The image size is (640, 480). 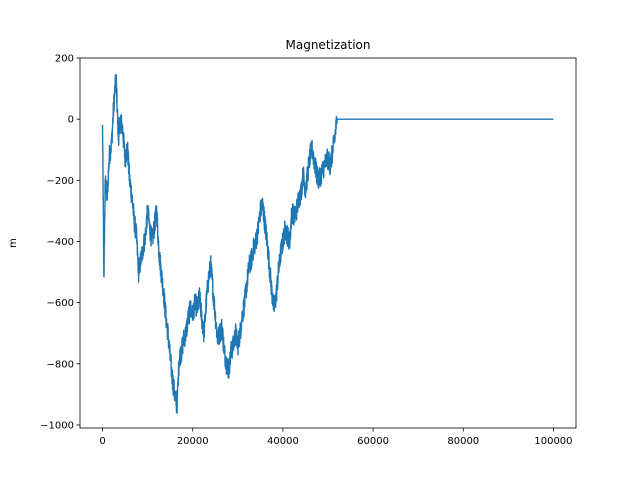 I want to click on y-tick-label: −200, so click(x=60, y=181).